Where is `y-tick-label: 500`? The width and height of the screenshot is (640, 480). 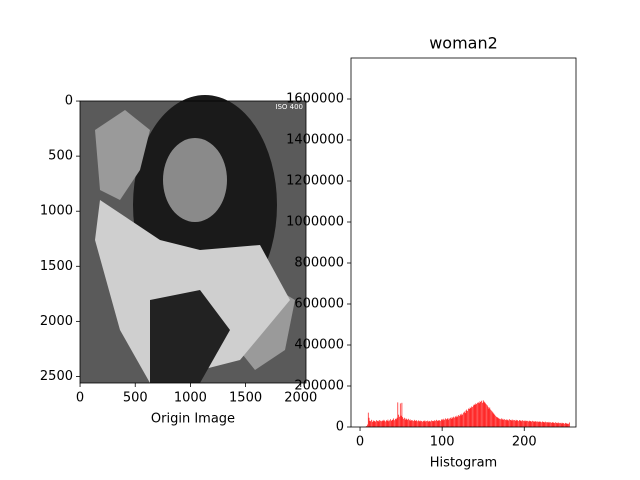 y-tick-label: 500 is located at coordinates (60, 156).